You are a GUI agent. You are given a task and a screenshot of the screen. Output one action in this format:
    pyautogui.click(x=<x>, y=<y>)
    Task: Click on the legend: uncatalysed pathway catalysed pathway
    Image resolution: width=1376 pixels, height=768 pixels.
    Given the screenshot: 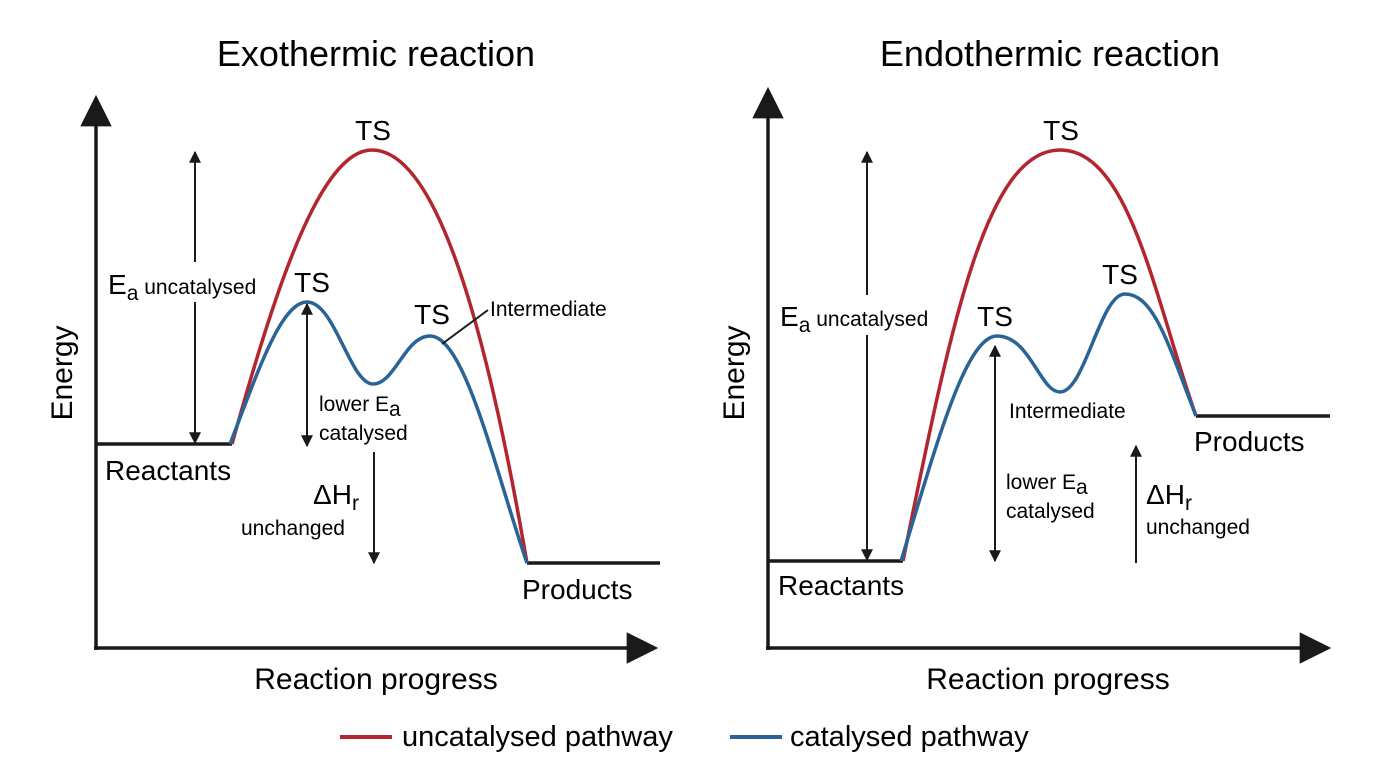 What is the action you would take?
    pyautogui.click(x=684, y=737)
    